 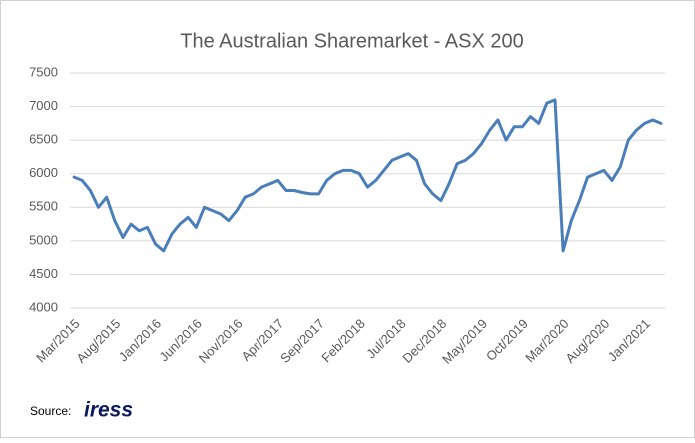 I want to click on chart-title: The Australian Sharemarket - ASX 200, so click(x=352, y=41).